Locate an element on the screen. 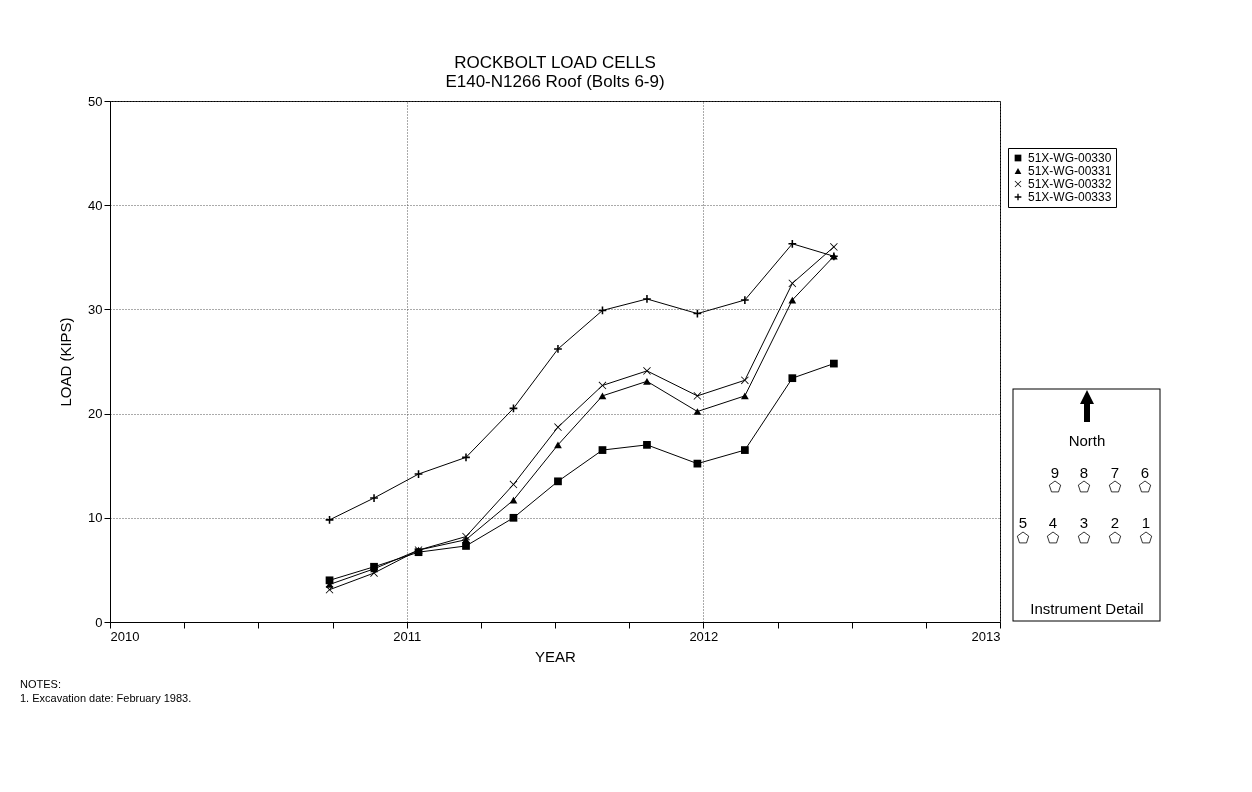 The image size is (1252, 792). legend-label: 51X-WG-00330 is located at coordinates (1070, 158).